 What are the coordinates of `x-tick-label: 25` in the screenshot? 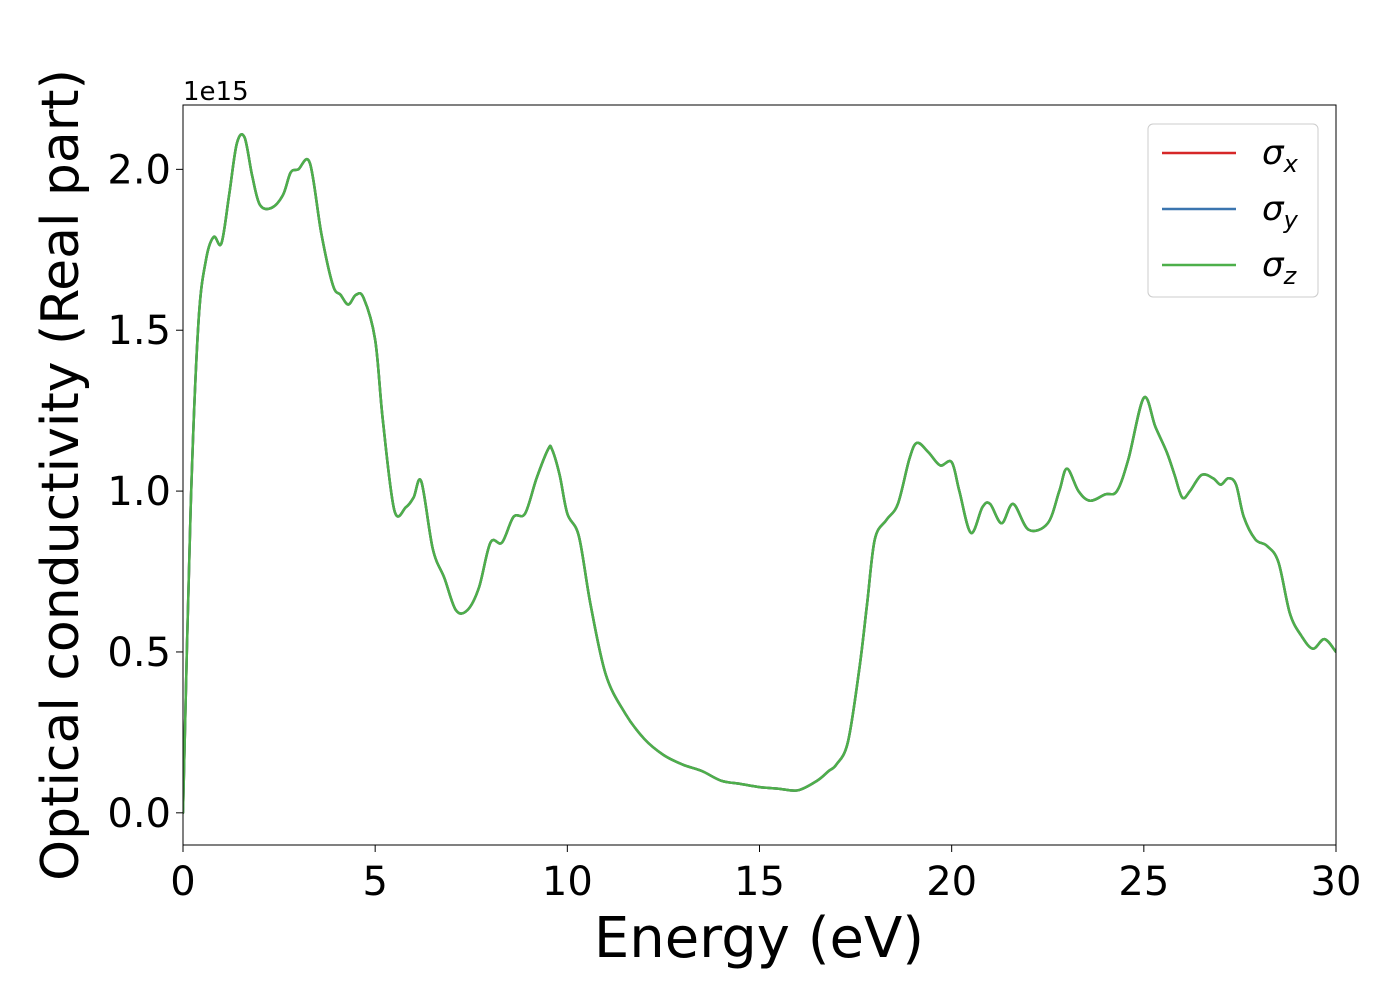 It's located at (1143, 882).